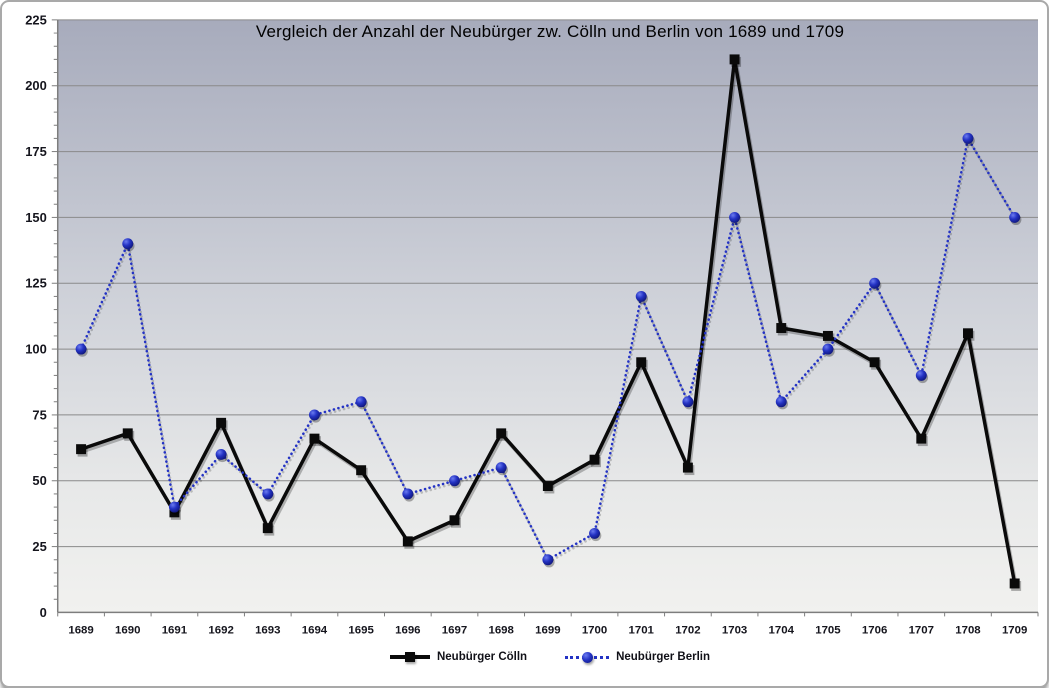 This screenshot has height=688, width=1049. What do you see at coordinates (36, 151) in the screenshot?
I see `y-axis-label: 175` at bounding box center [36, 151].